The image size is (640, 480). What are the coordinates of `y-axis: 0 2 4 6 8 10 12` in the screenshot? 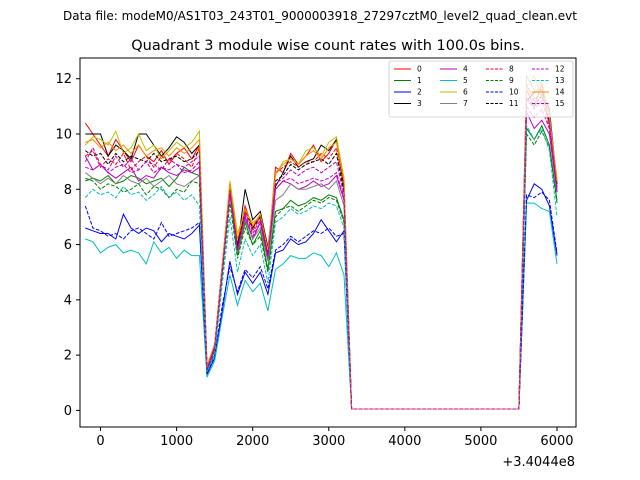 It's located at (67, 245).